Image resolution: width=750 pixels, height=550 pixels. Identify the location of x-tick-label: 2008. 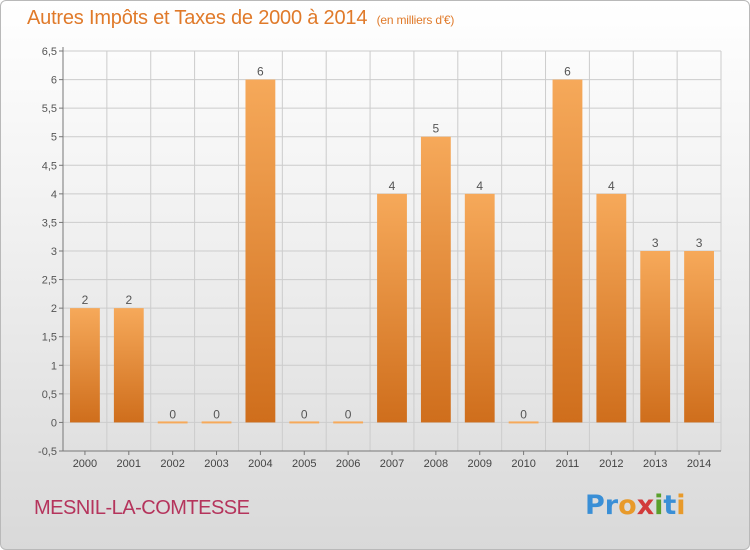
(436, 464).